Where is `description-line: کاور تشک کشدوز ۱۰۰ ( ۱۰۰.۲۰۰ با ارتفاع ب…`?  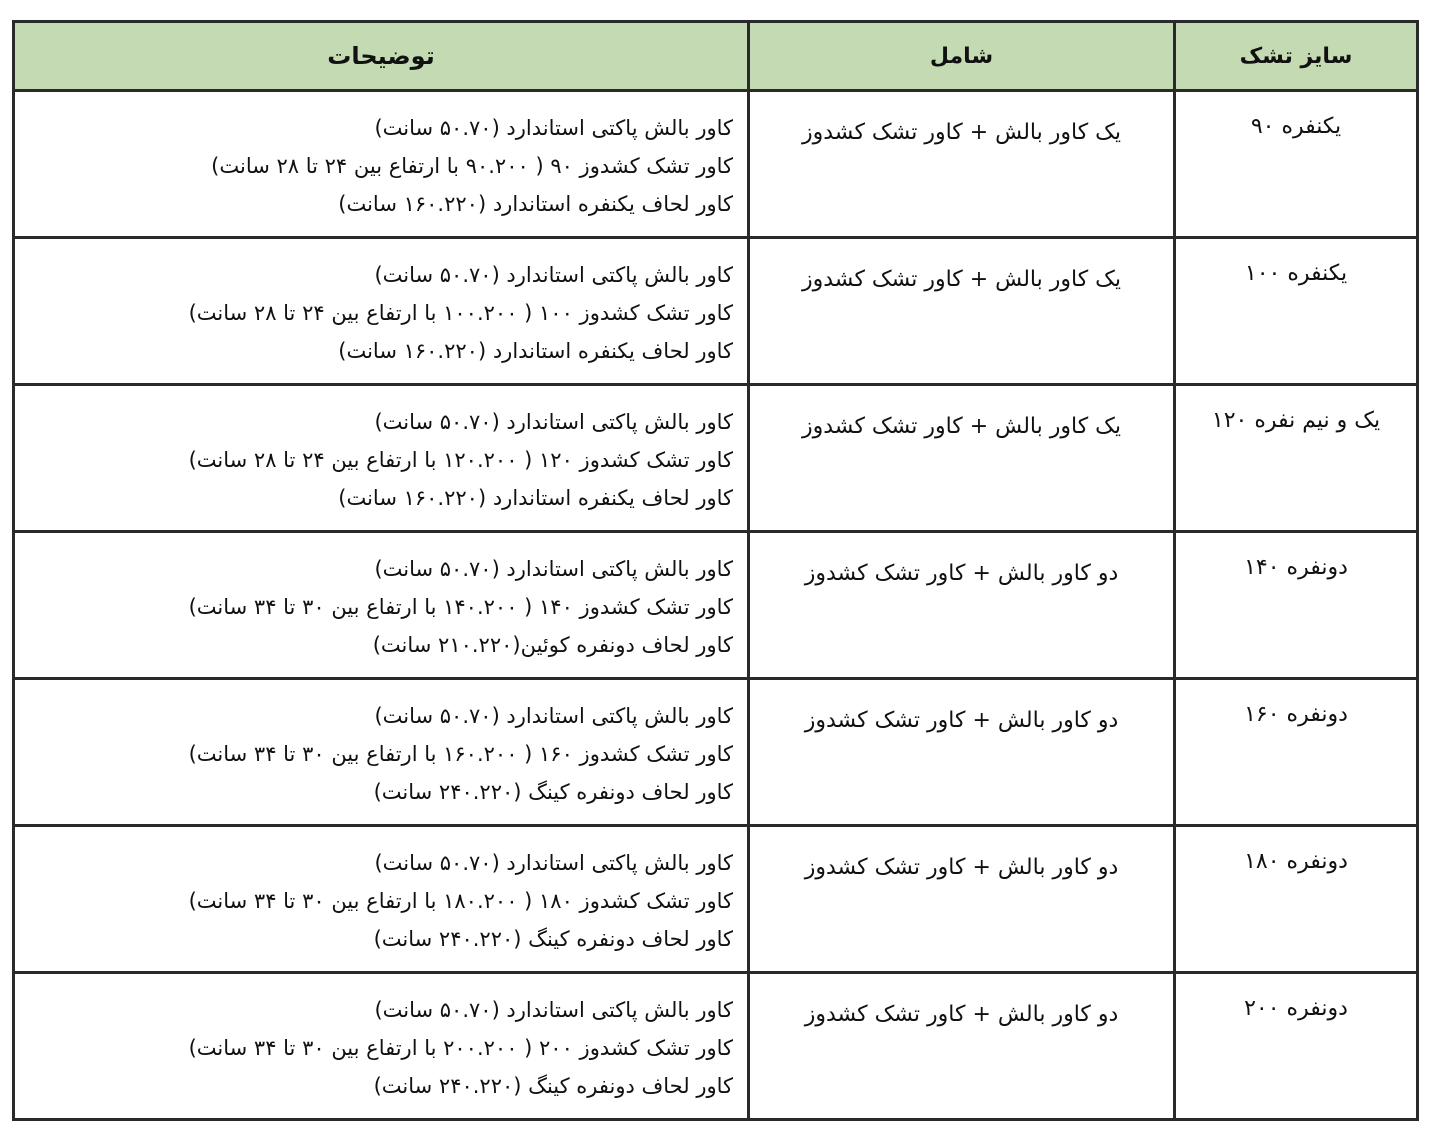
description-line: کاور تشک کشدوز ۱۰۰ ( ۱۰۰.۲۰۰ با ارتفاع ب… is located at coordinates (460, 313).